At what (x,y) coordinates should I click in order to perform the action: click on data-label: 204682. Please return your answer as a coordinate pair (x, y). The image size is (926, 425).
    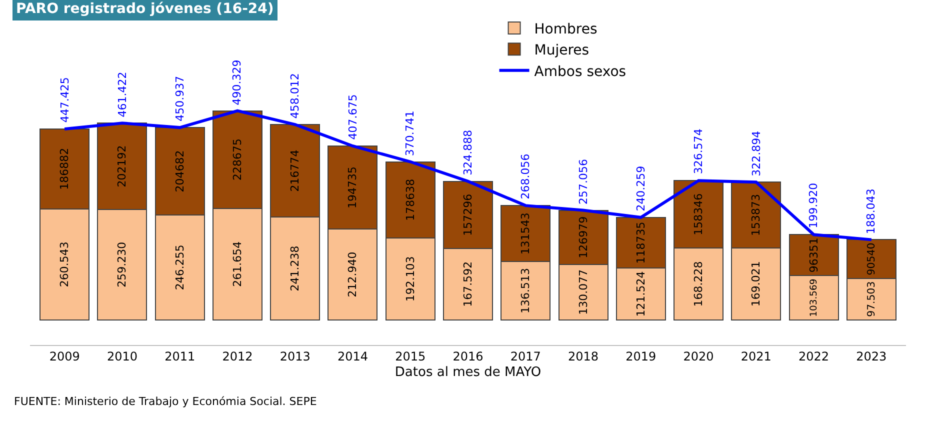
    Looking at the image, I should click on (179, 171).